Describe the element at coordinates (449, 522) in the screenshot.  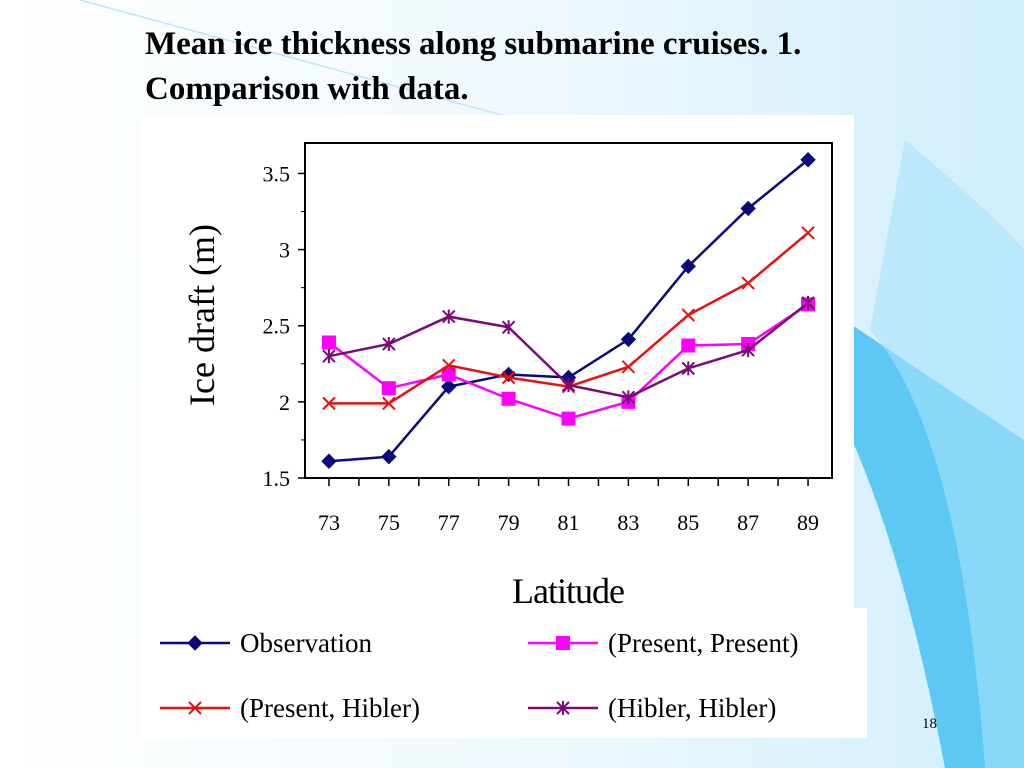
I see `x-tick-label: 77` at that location.